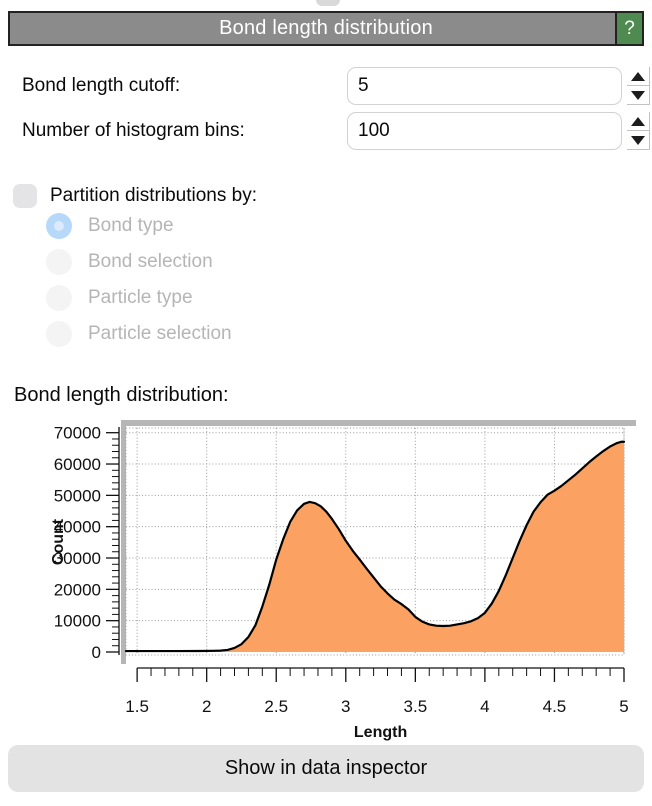 The height and width of the screenshot is (806, 652). I want to click on cutoff-input, so click(484, 86).